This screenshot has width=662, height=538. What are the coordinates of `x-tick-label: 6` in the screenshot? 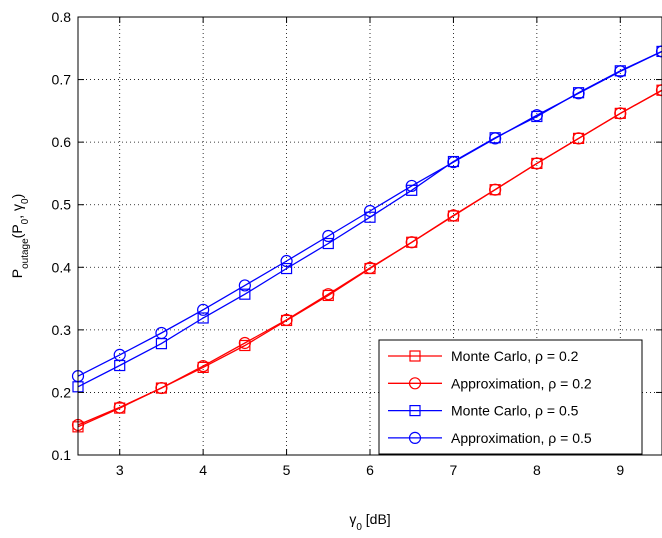 It's located at (370, 470).